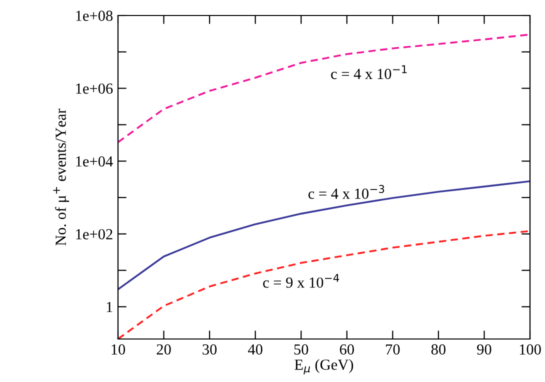 Image resolution: width=545 pixels, height=382 pixels. I want to click on x-tick-label: 50, so click(301, 349).